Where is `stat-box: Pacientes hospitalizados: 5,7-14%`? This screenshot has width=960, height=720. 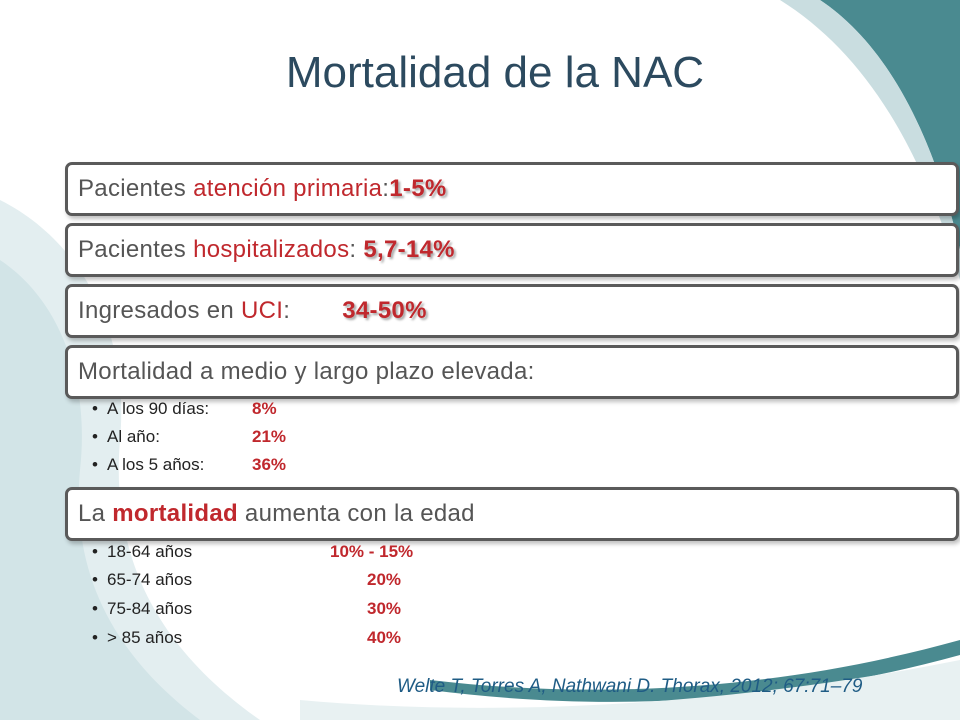
stat-box: Pacientes hospitalizados: 5,7-14% is located at coordinates (512, 250).